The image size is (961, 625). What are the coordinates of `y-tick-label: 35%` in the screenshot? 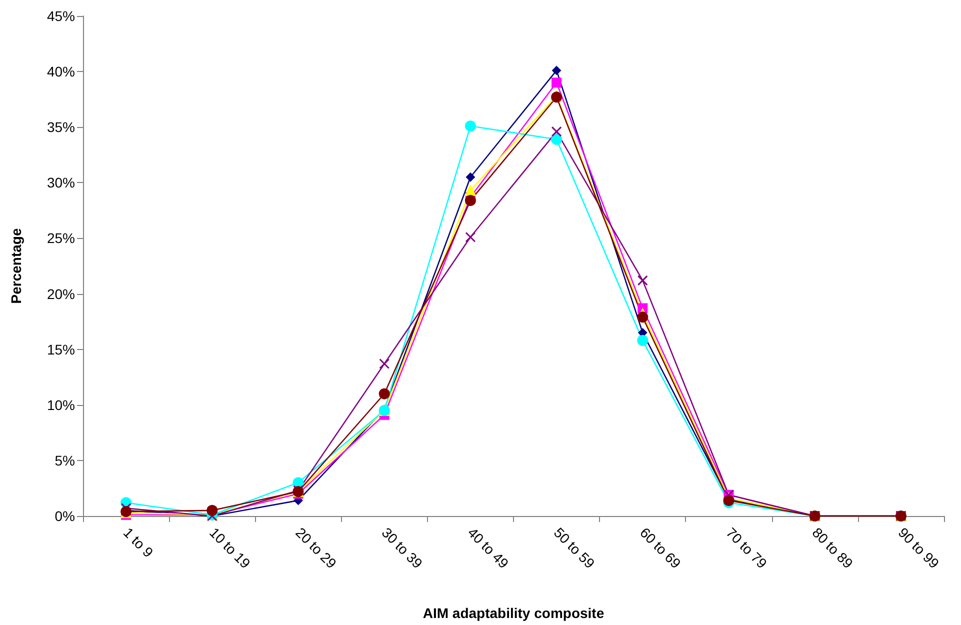 It's located at (60, 127).